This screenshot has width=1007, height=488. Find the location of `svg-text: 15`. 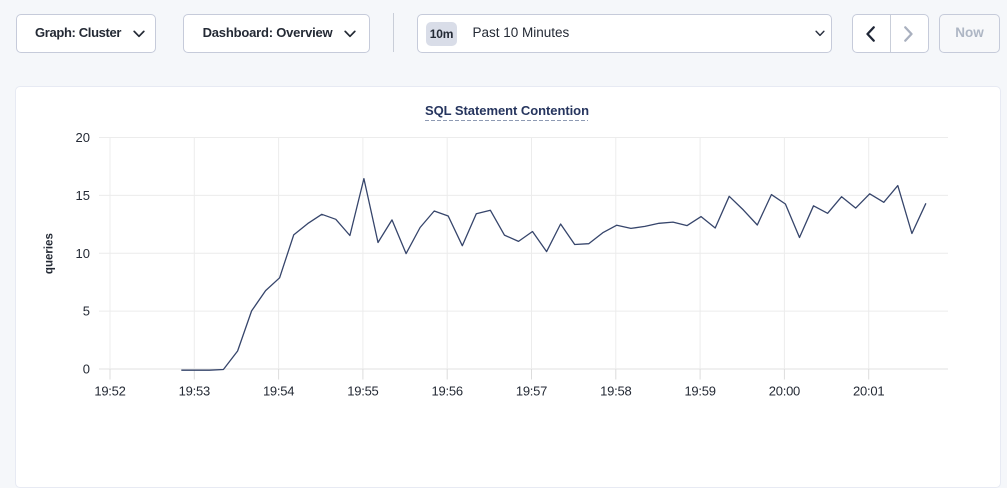

svg-text: 15 is located at coordinates (83, 195).